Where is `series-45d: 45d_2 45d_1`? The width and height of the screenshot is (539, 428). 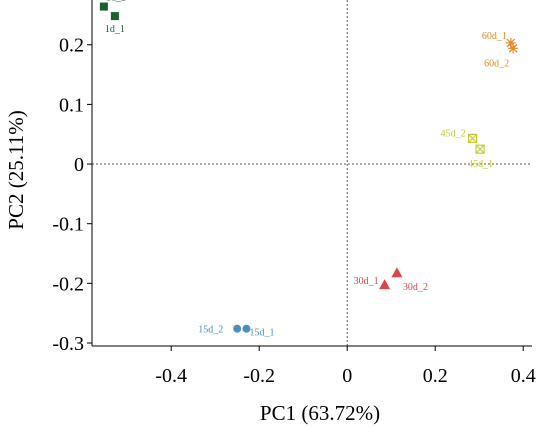 series-45d: 45d_2 45d_1 is located at coordinates (467, 149).